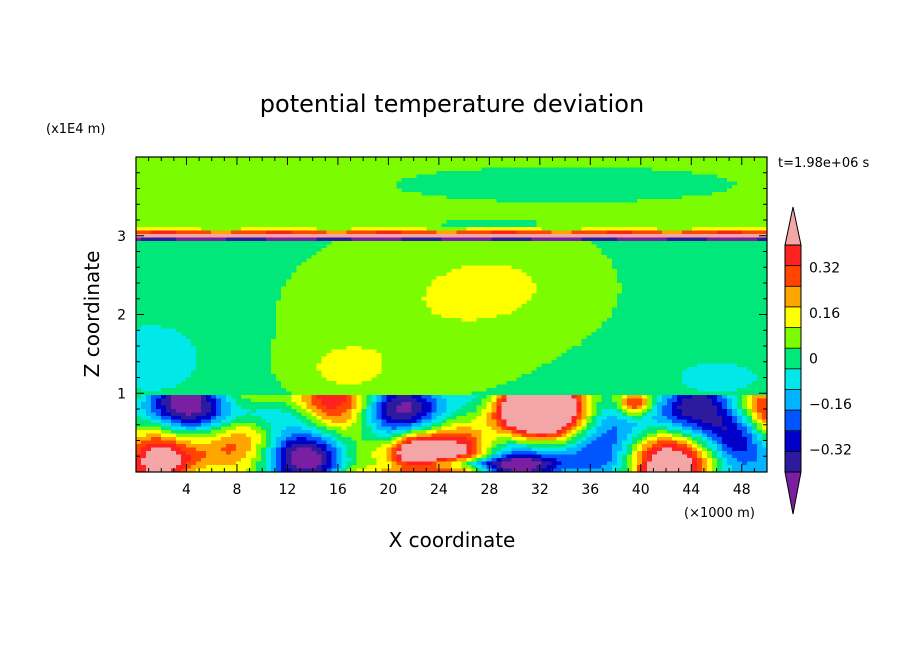 The width and height of the screenshot is (904, 654). I want to click on x-tick-label: 28, so click(489, 490).